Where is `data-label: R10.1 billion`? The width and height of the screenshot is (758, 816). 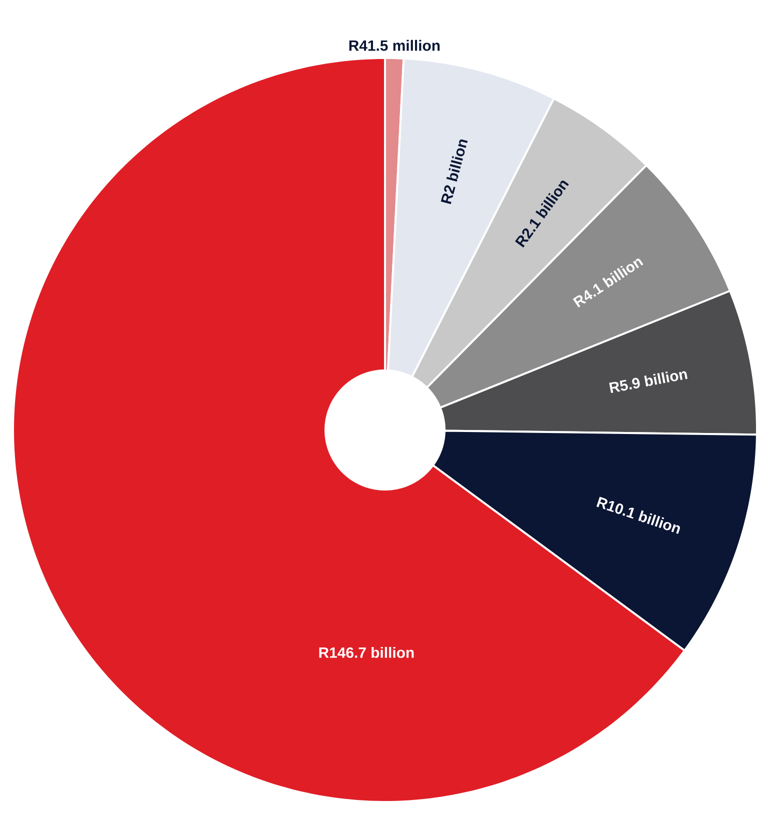 data-label: R10.1 billion is located at coordinates (638, 515).